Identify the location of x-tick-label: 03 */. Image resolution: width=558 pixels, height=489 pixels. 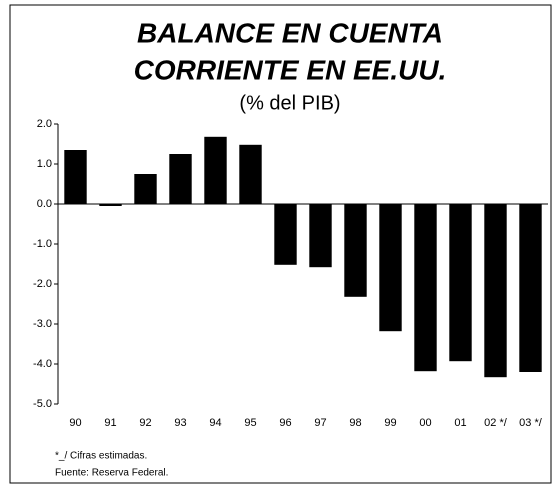
(531, 423).